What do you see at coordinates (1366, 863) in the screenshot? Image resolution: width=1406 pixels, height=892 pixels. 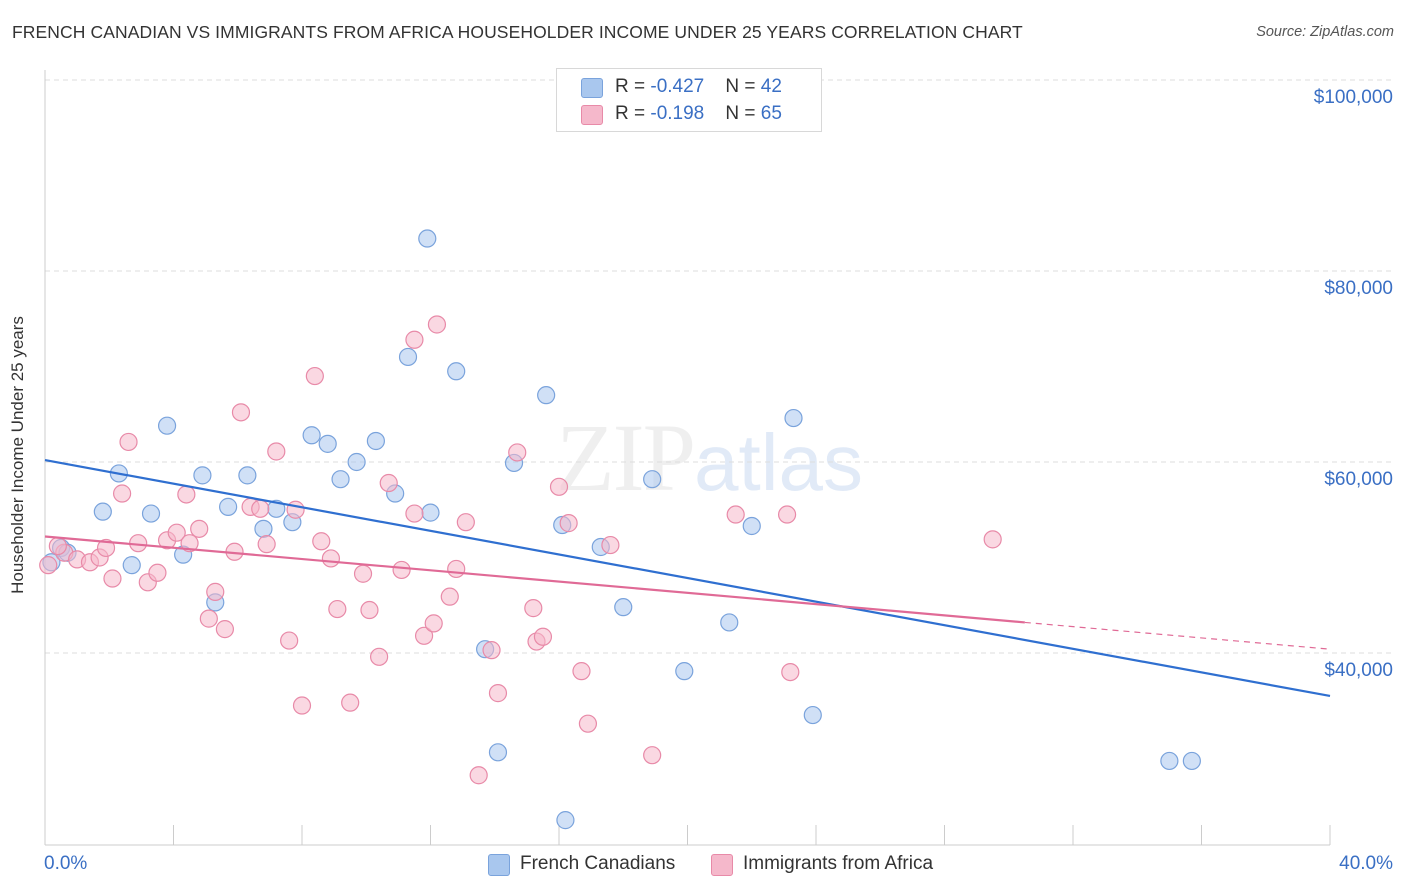 I see `x-tick-label: 40.0%` at bounding box center [1366, 863].